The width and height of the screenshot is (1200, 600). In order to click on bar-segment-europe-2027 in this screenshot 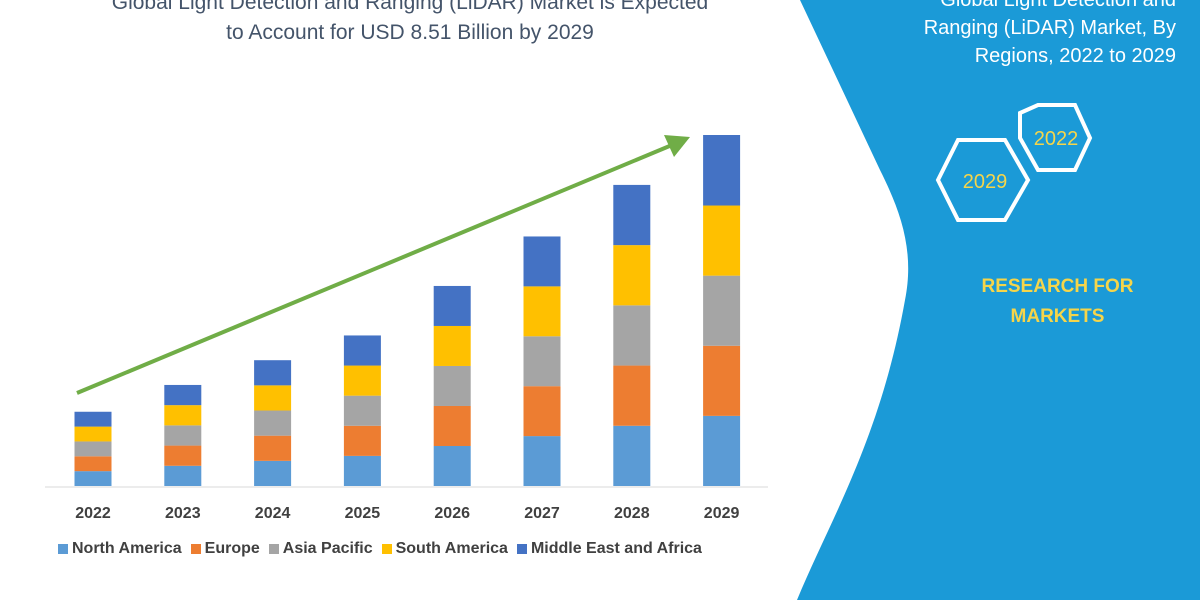, I will do `click(542, 411)`.